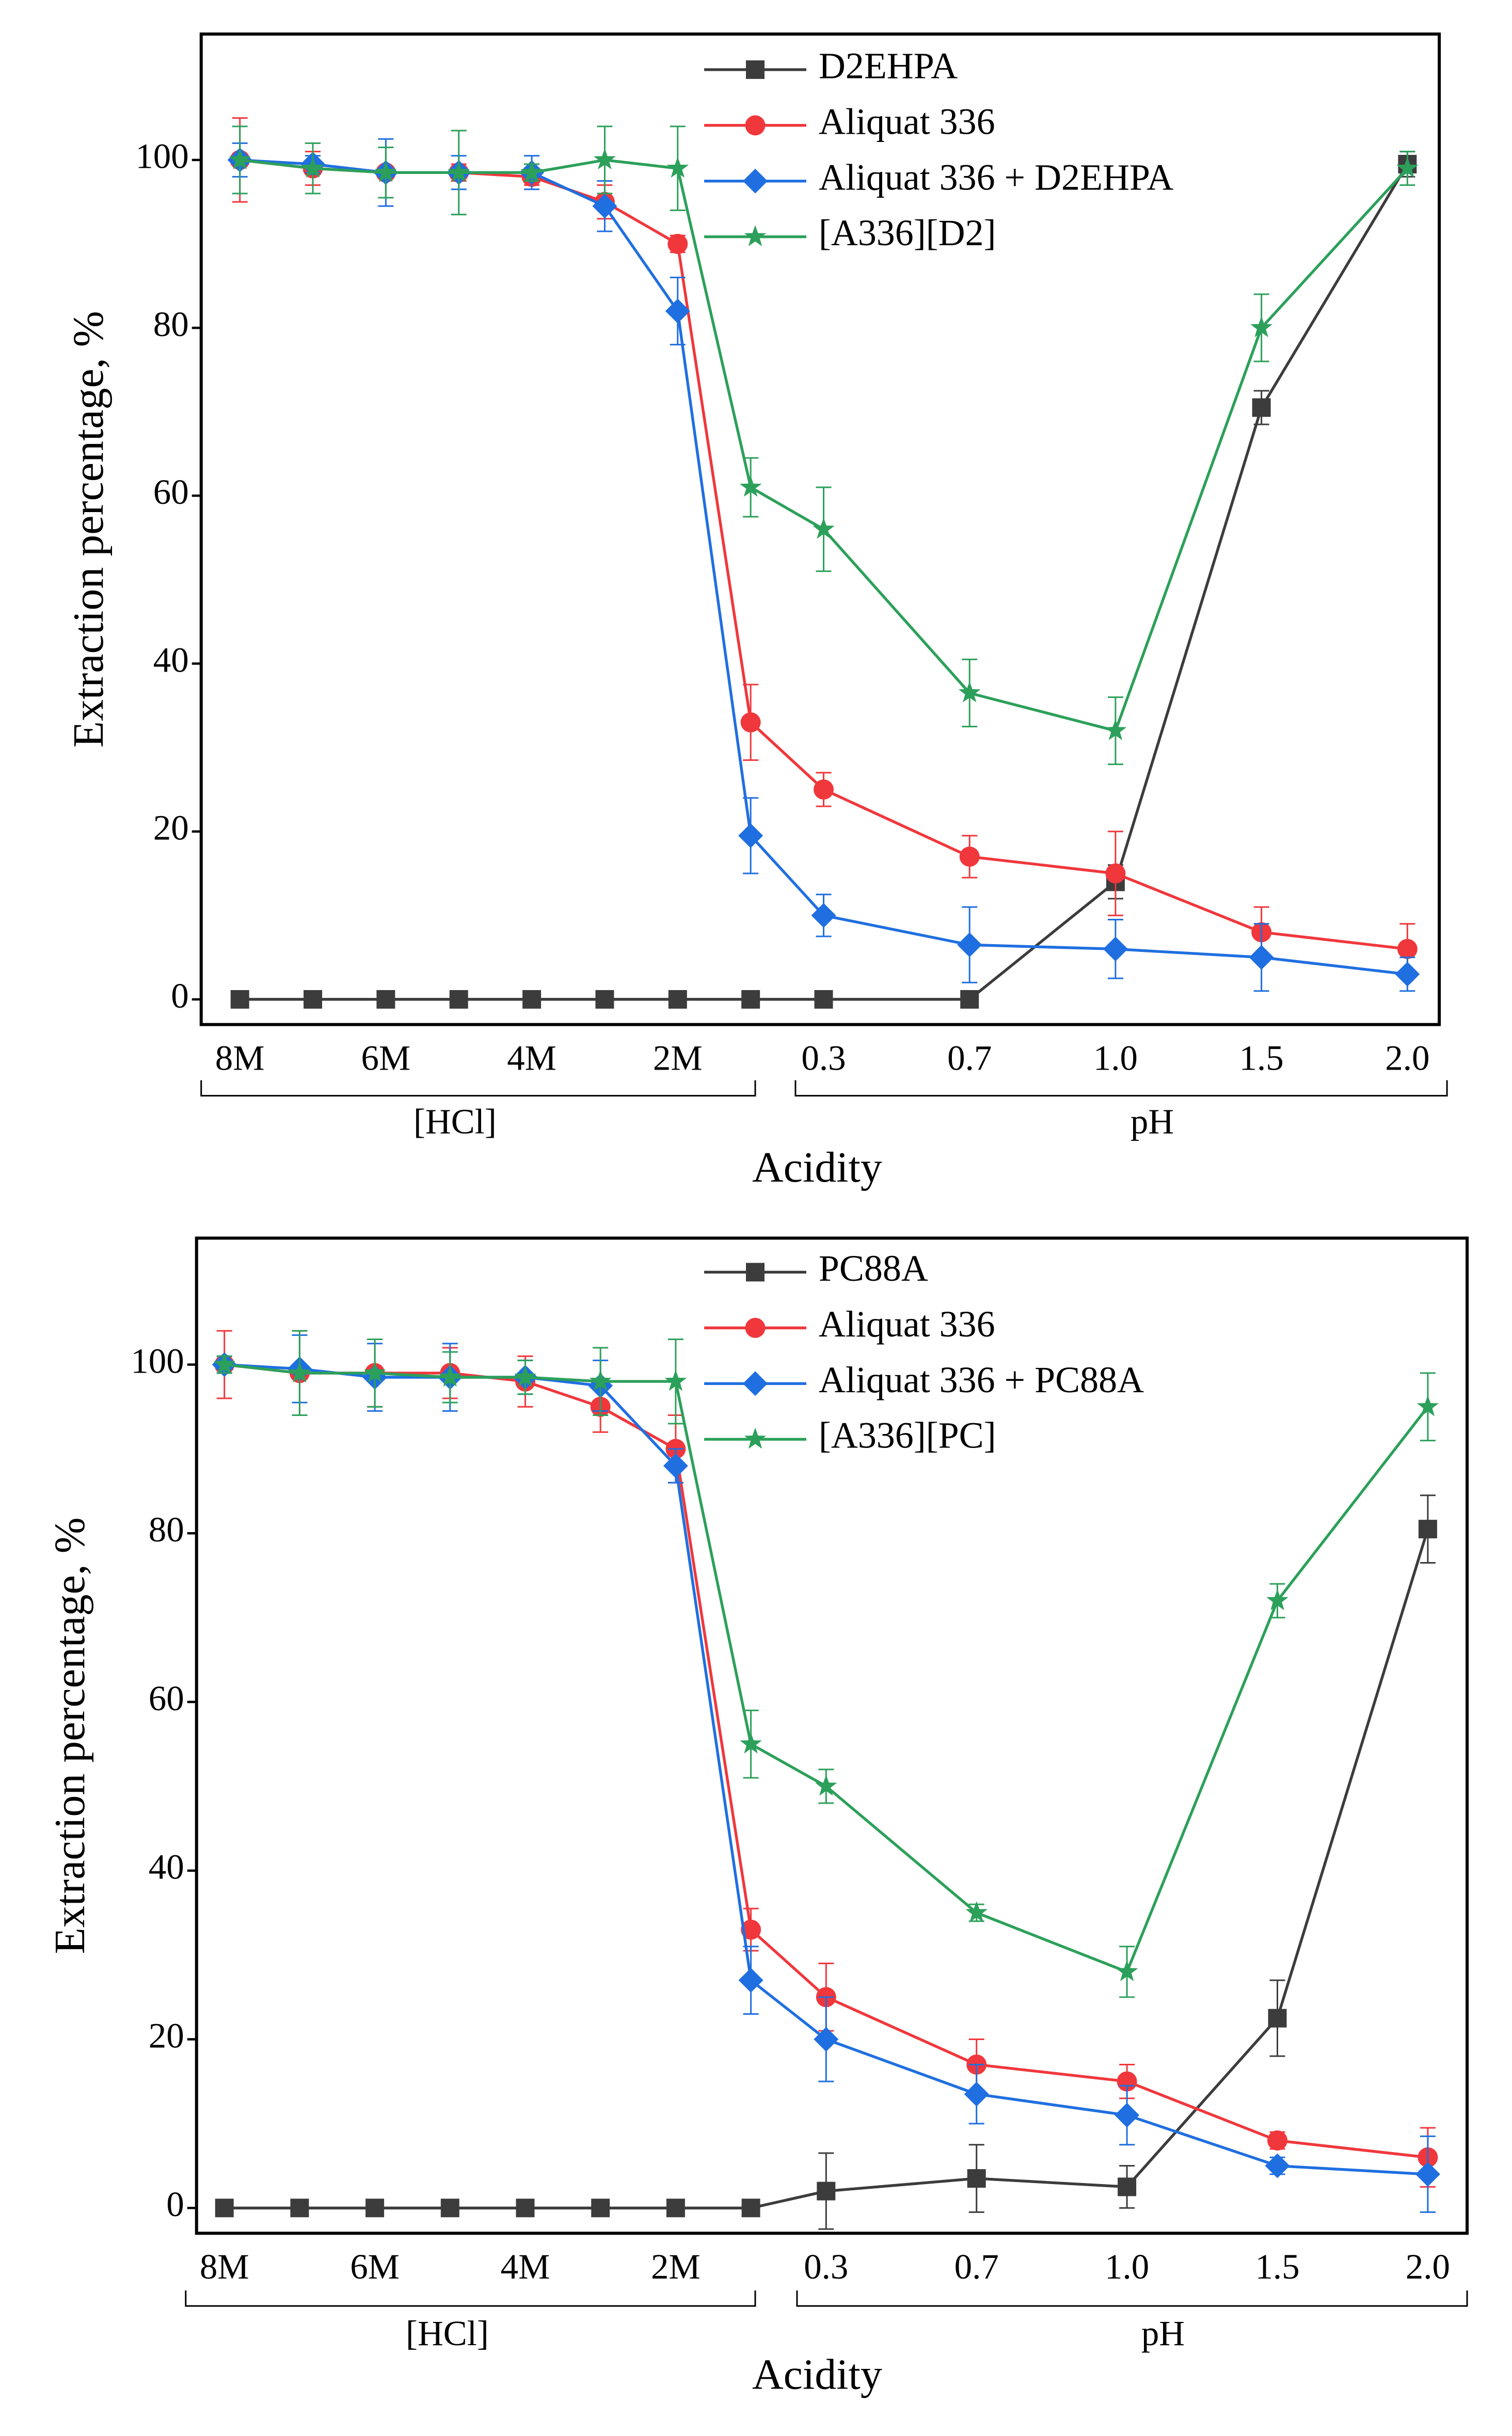  I want to click on legend-label: [A336][D2], so click(908, 232).